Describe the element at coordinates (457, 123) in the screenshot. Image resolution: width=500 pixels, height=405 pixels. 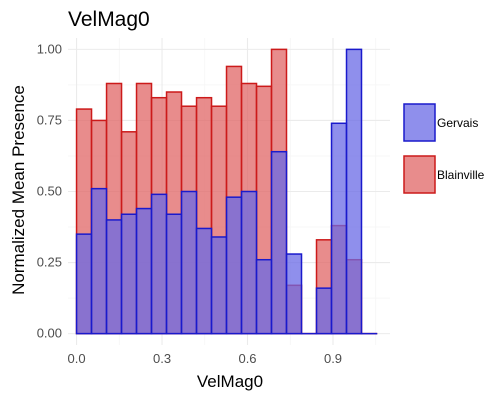
I see `legend-label-gervais: Gervais` at that location.